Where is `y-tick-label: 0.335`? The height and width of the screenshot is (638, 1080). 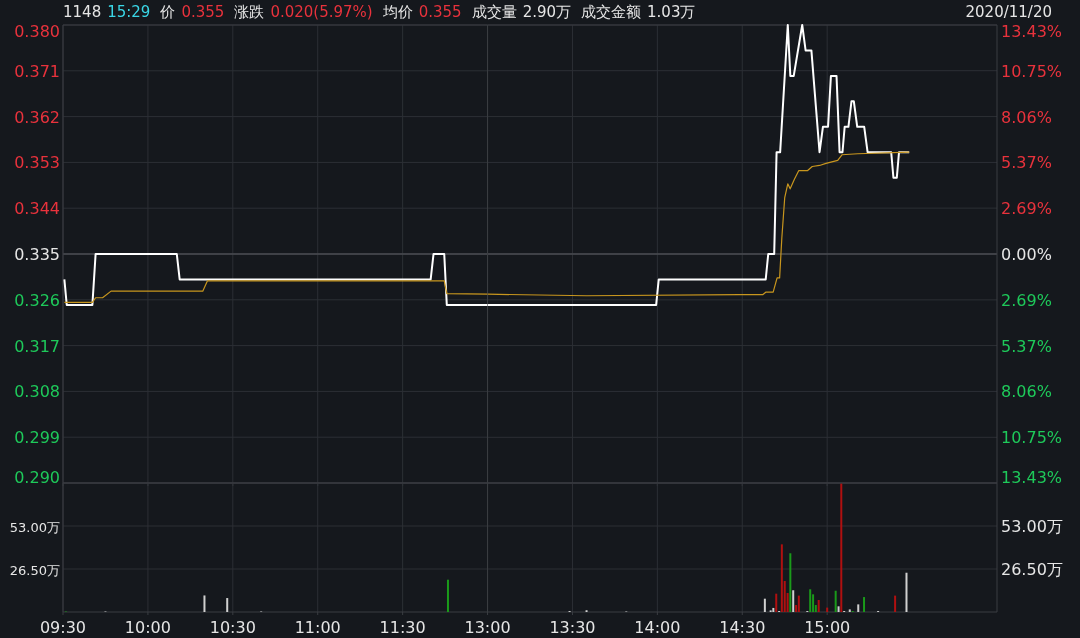
y-tick-label: 0.335 is located at coordinates (37, 254).